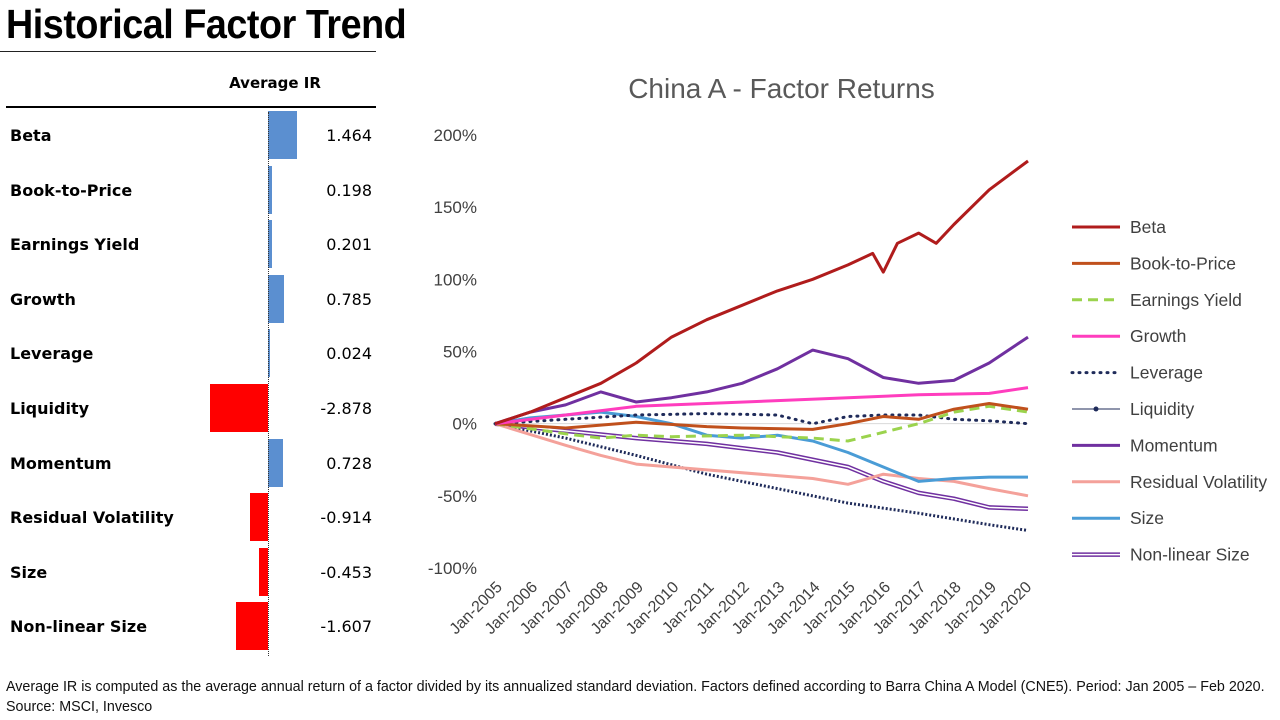 This screenshot has height=720, width=1280. Describe the element at coordinates (188, 51) in the screenshot. I see `title-rule` at that location.